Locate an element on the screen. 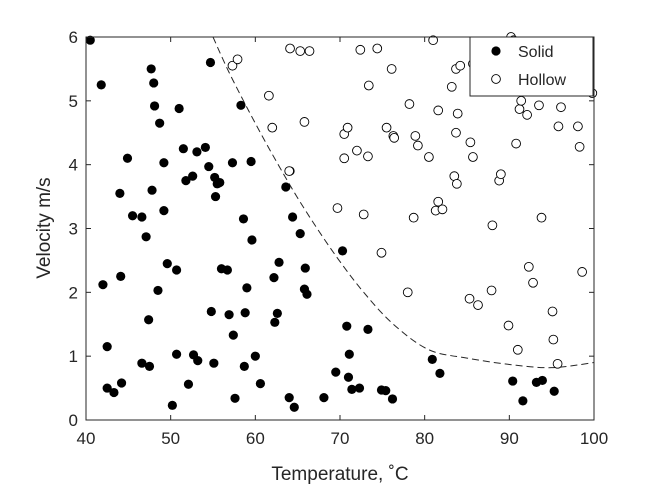 The width and height of the screenshot is (658, 494). legend: Solid Hollow is located at coordinates (531, 66).